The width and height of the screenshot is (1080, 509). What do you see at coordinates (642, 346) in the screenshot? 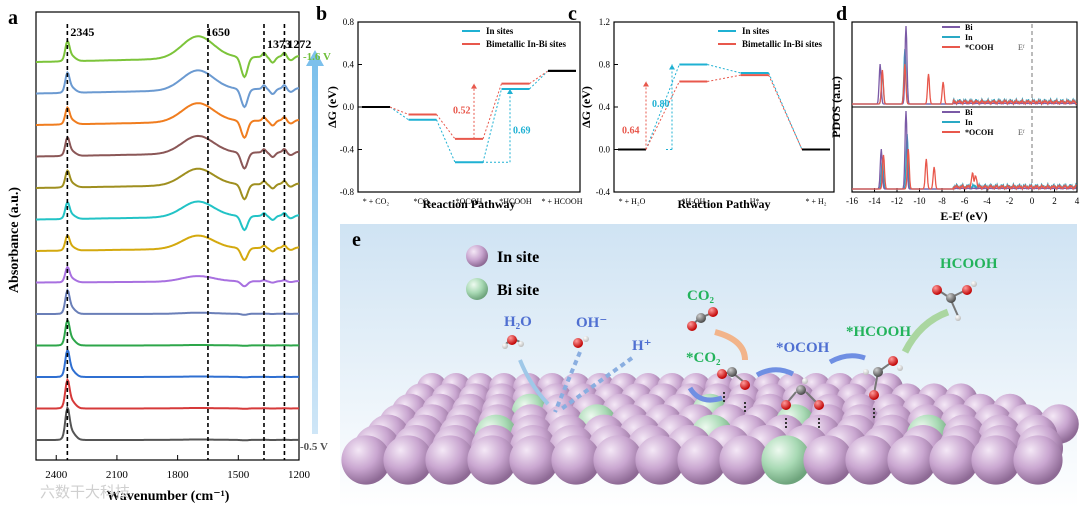
I see `label-h-plus: H⁺` at bounding box center [642, 346].